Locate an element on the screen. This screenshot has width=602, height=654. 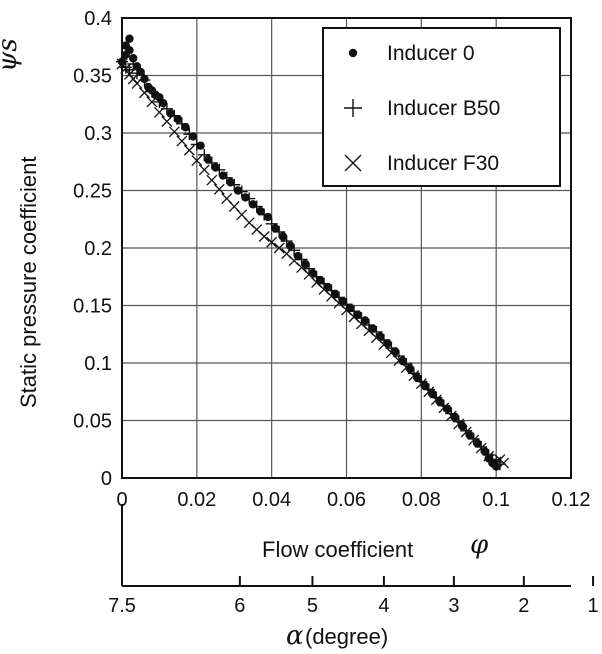
y-tick-label: 0.35 is located at coordinates (92, 77).